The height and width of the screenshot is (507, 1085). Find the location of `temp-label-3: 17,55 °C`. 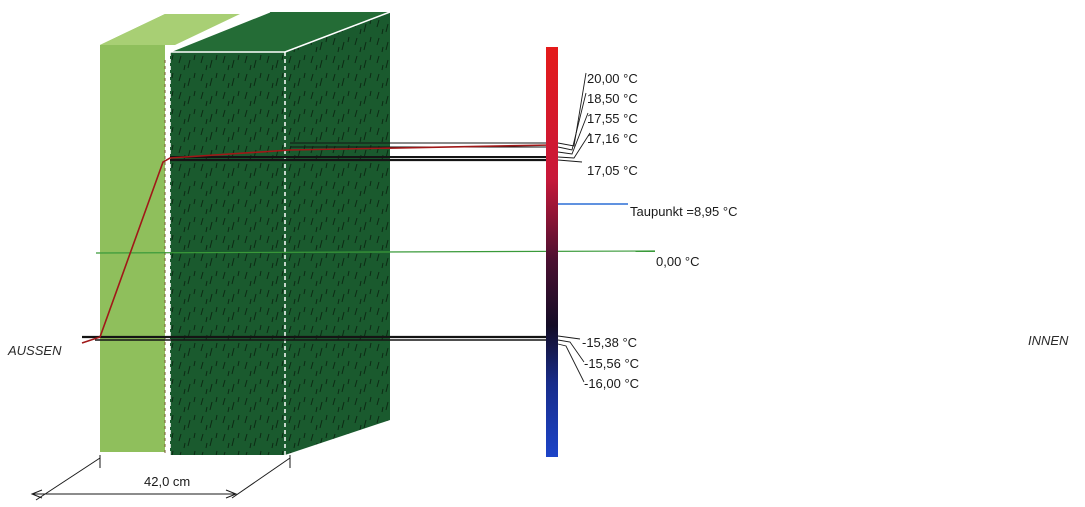

temp-label-3: 17,55 °C is located at coordinates (612, 118).